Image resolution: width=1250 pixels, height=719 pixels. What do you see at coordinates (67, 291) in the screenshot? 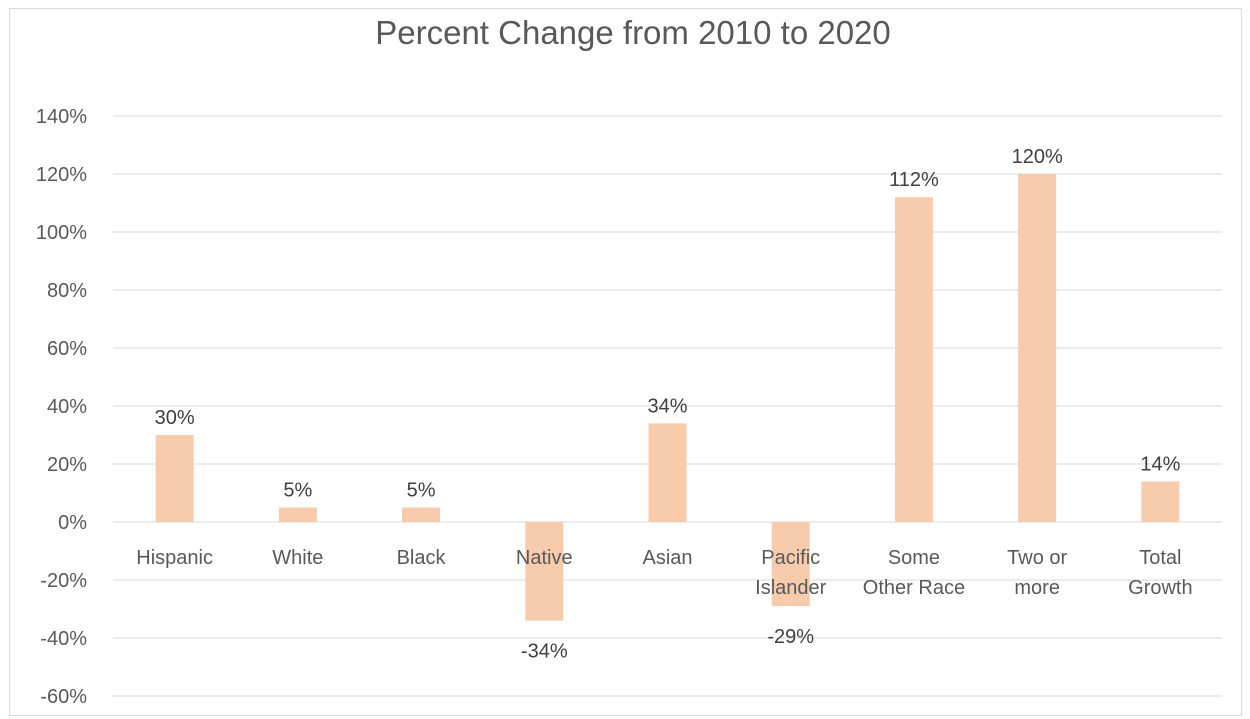
I see `y-tick-label: 80%` at bounding box center [67, 291].